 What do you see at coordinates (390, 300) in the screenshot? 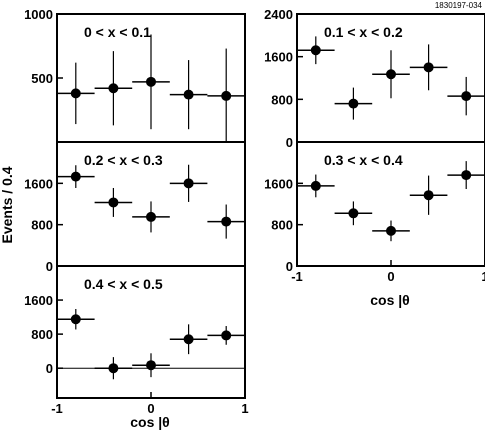
I see `x-axis-label-right: cos |θ` at bounding box center [390, 300].